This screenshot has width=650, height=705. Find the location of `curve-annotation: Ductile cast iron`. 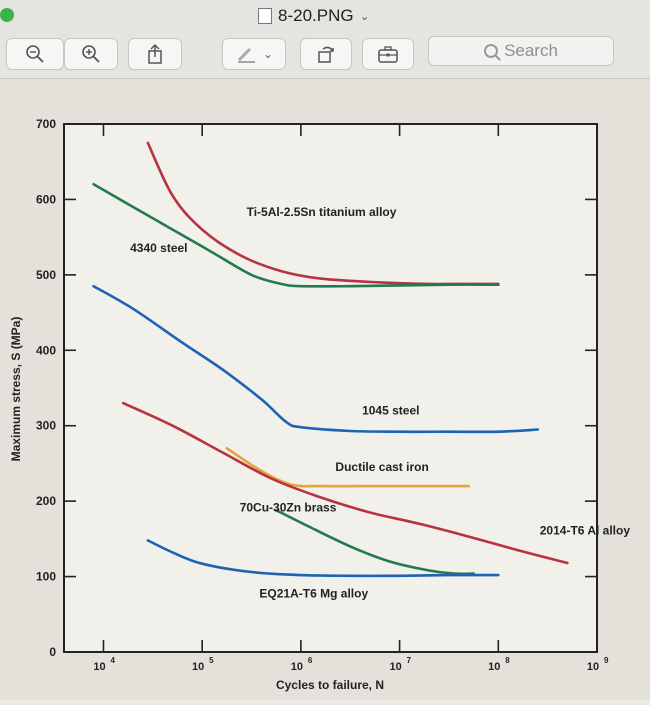

curve-annotation: Ductile cast iron is located at coordinates (381, 467).